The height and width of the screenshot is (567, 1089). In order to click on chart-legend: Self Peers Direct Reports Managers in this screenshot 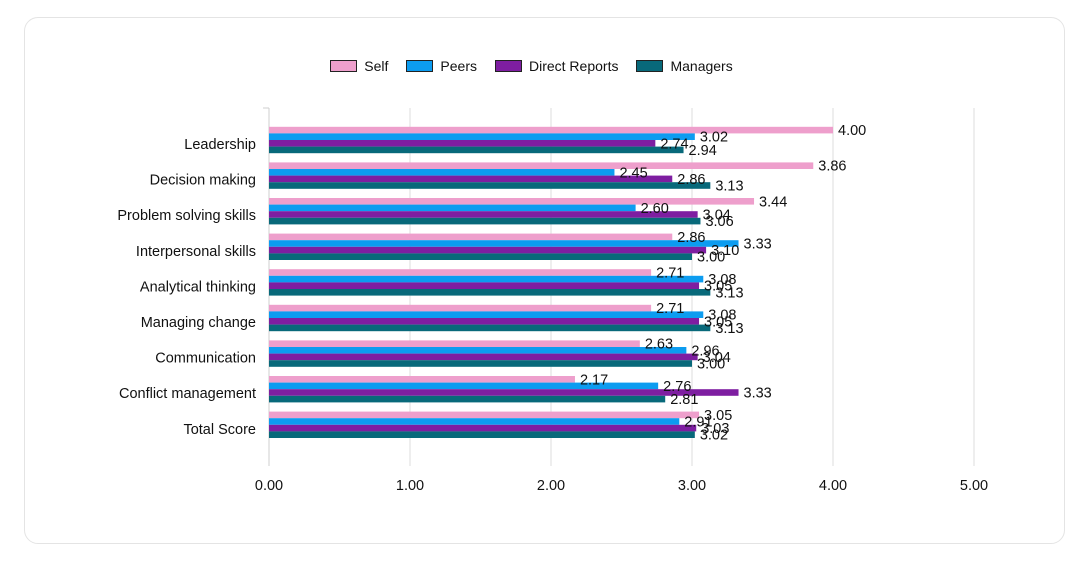, I will do `click(531, 66)`.